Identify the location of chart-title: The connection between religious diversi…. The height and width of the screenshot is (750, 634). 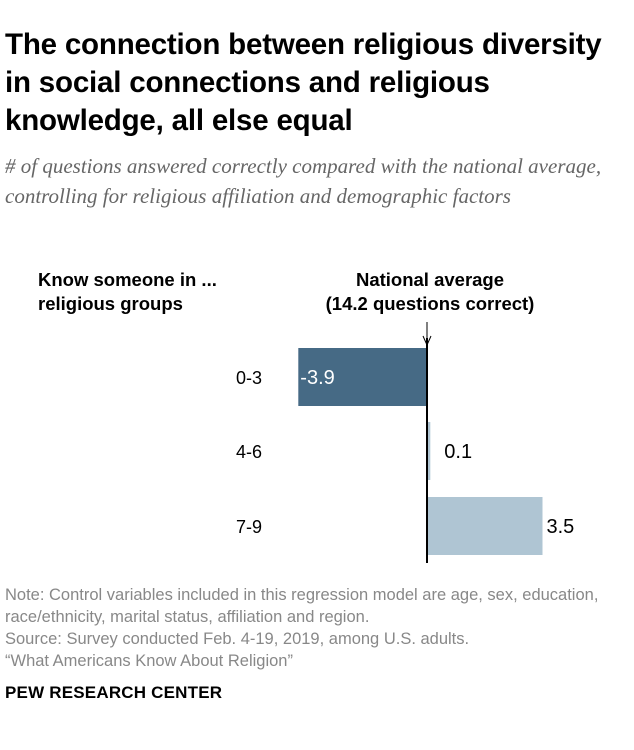
(303, 82).